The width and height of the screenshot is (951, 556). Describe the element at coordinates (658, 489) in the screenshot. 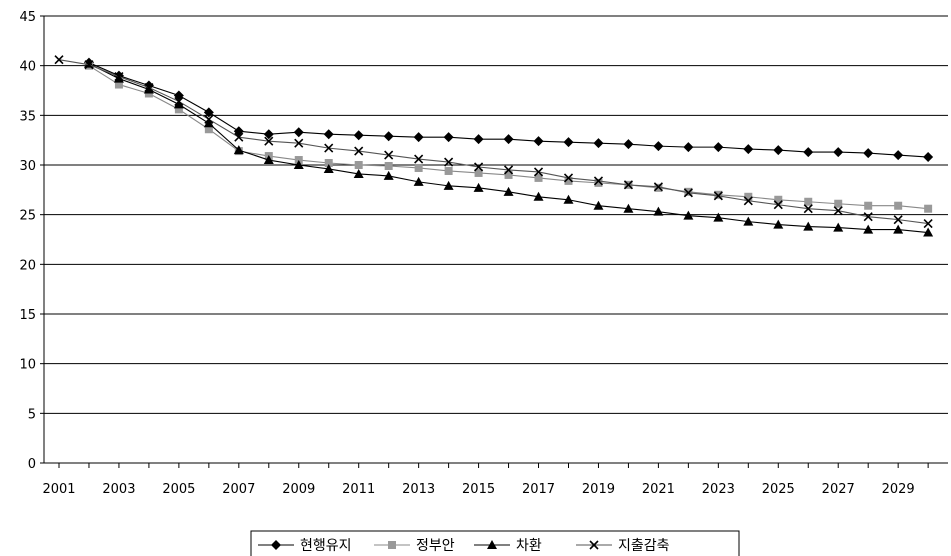

I see `x-tick-label: 2021` at that location.